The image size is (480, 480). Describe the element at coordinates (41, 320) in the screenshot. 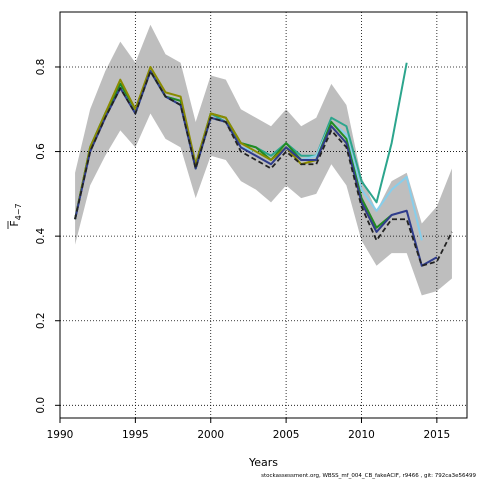

I see `y-tick-label: 0.2` at that location.